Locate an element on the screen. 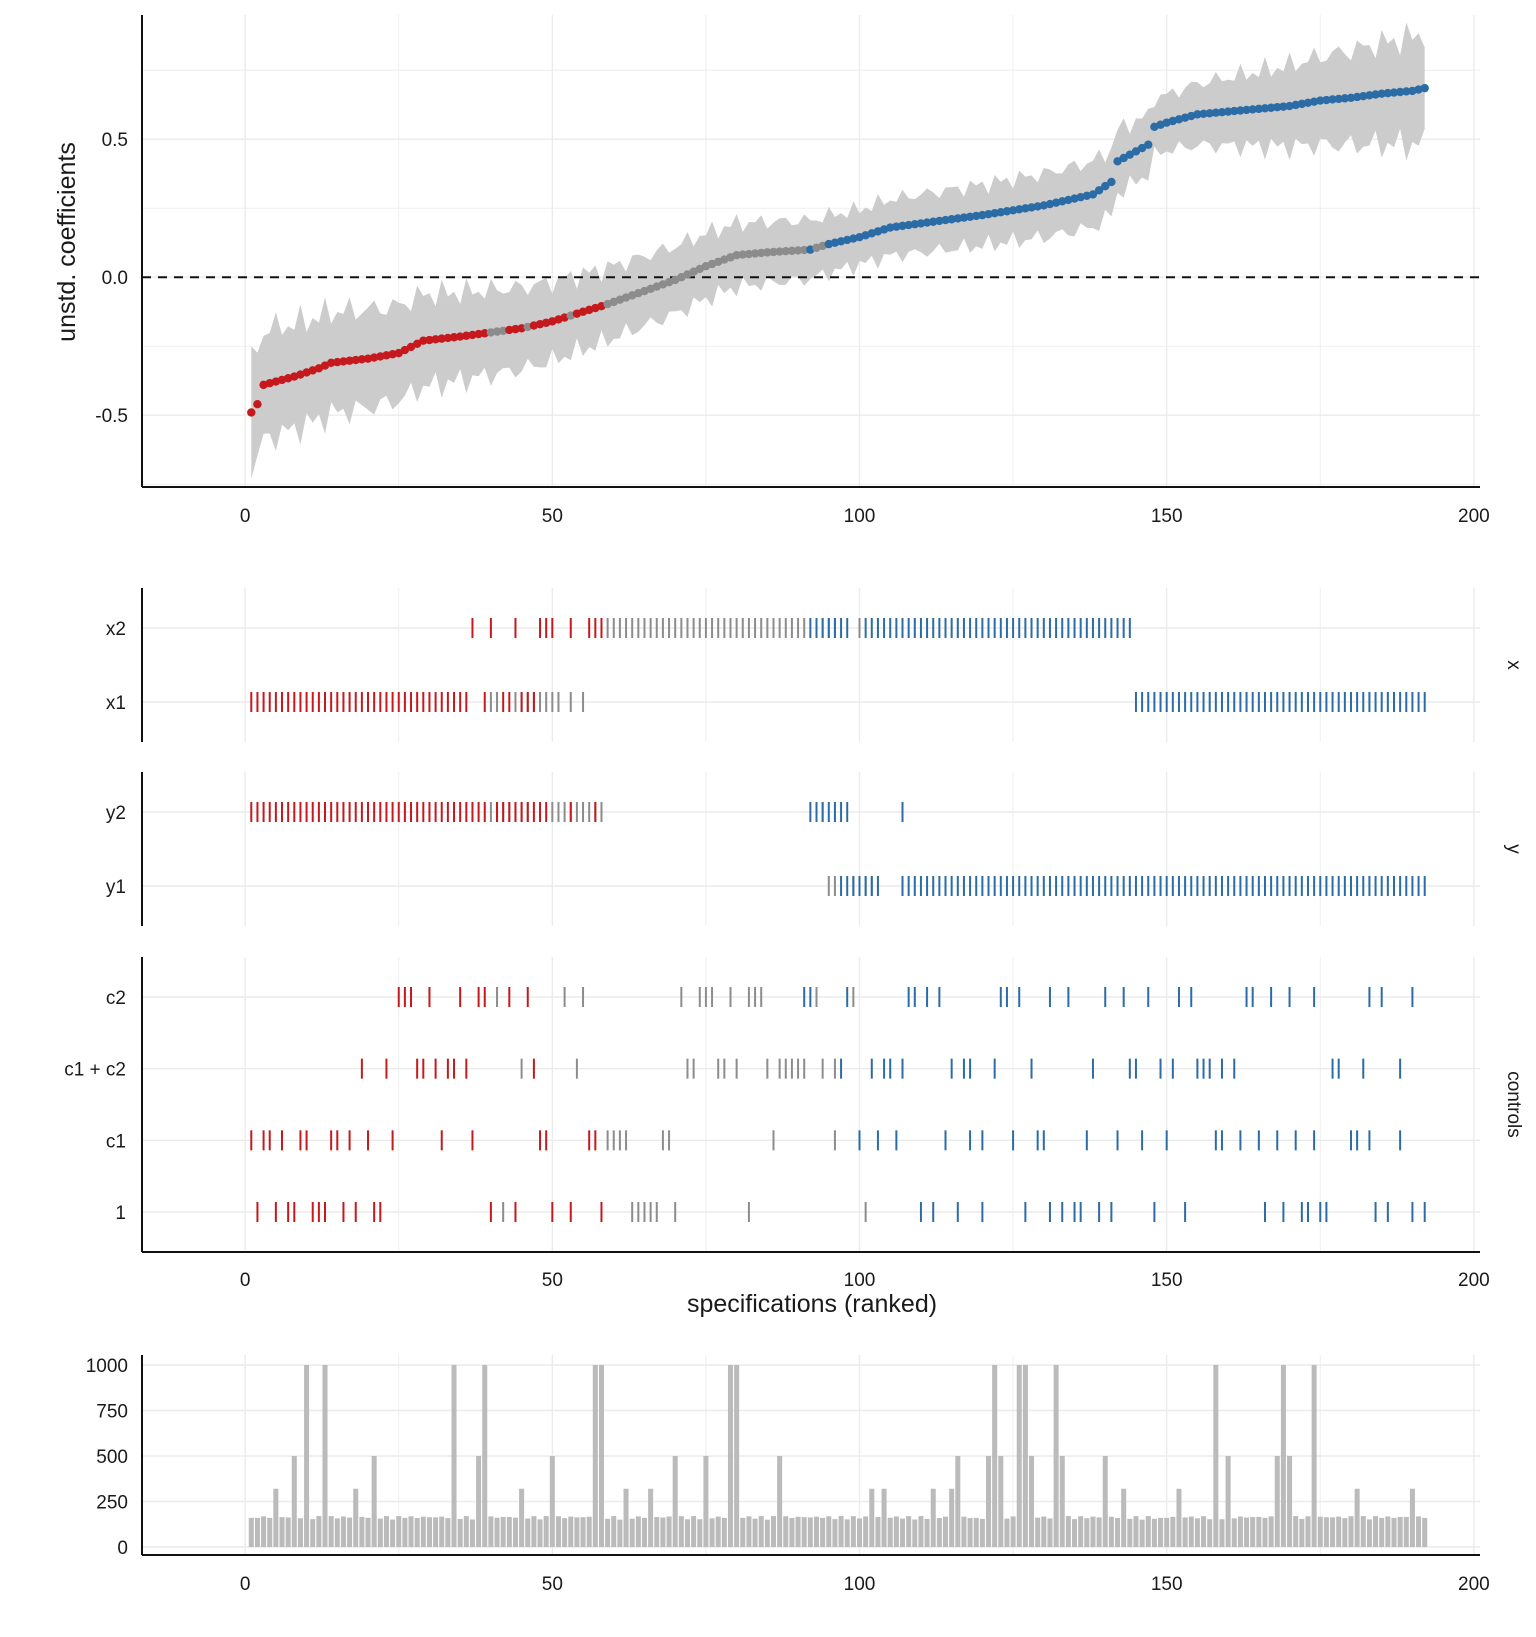 The height and width of the screenshot is (1637, 1536). bar-y-tick-label: 250 is located at coordinates (112, 1503).